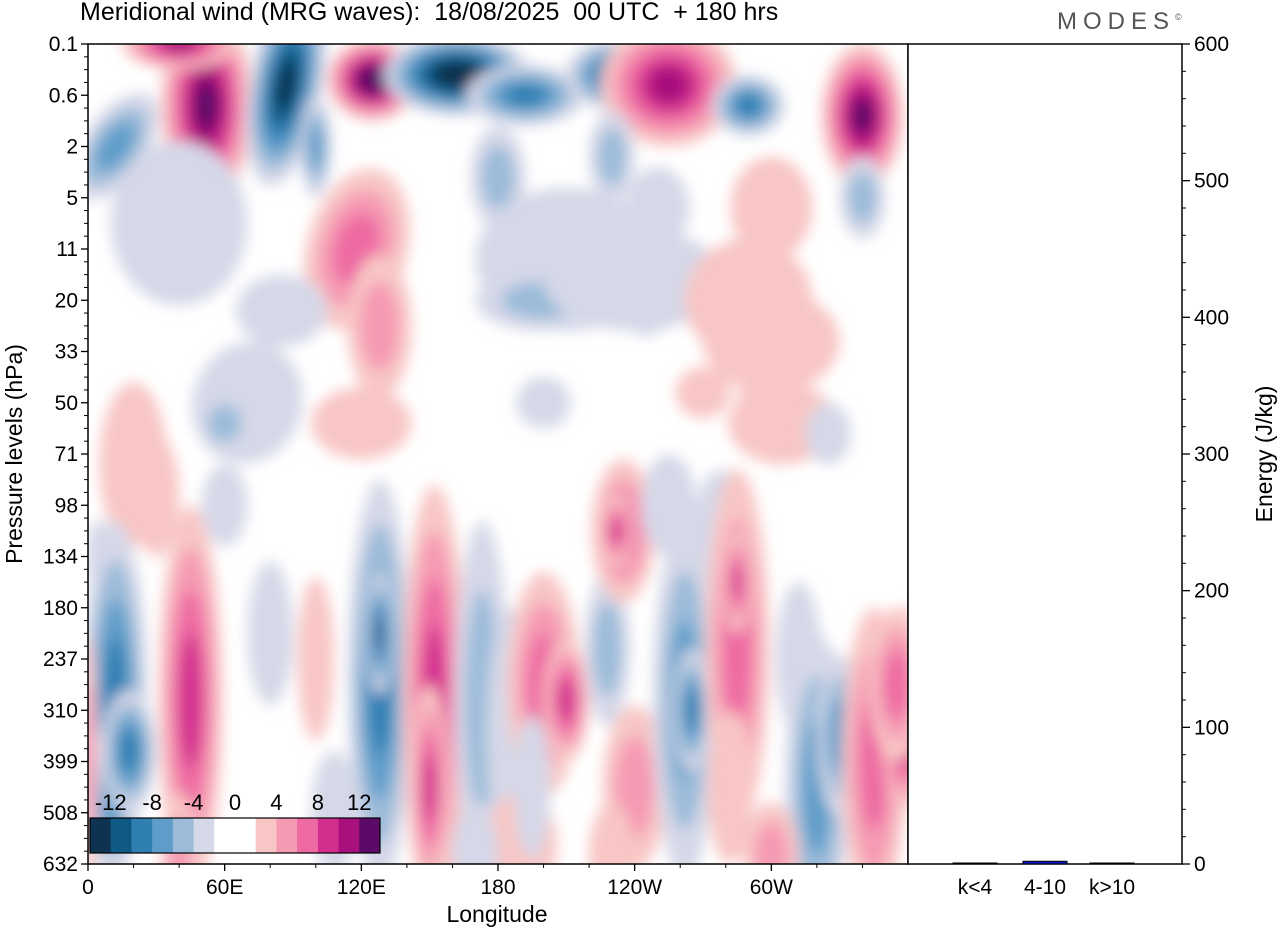 The width and height of the screenshot is (1280, 930). I want to click on energy-tick-label: 500, so click(1211, 181).